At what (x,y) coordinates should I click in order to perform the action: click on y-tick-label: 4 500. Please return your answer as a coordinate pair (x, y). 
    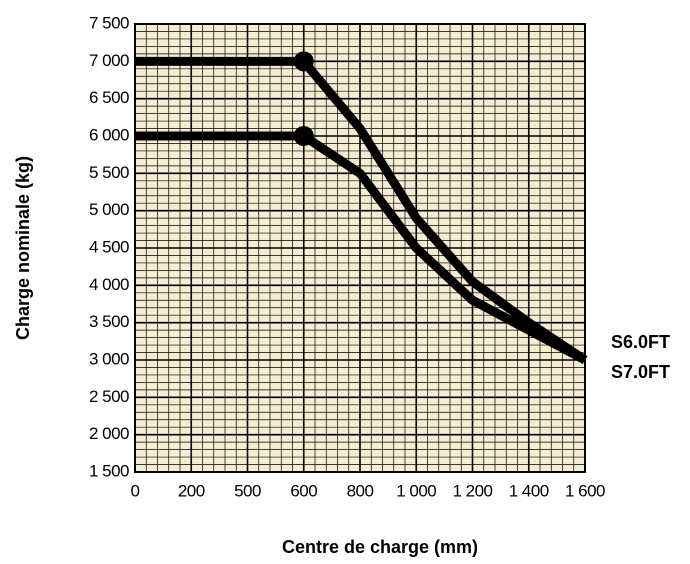
    Looking at the image, I should click on (109, 246).